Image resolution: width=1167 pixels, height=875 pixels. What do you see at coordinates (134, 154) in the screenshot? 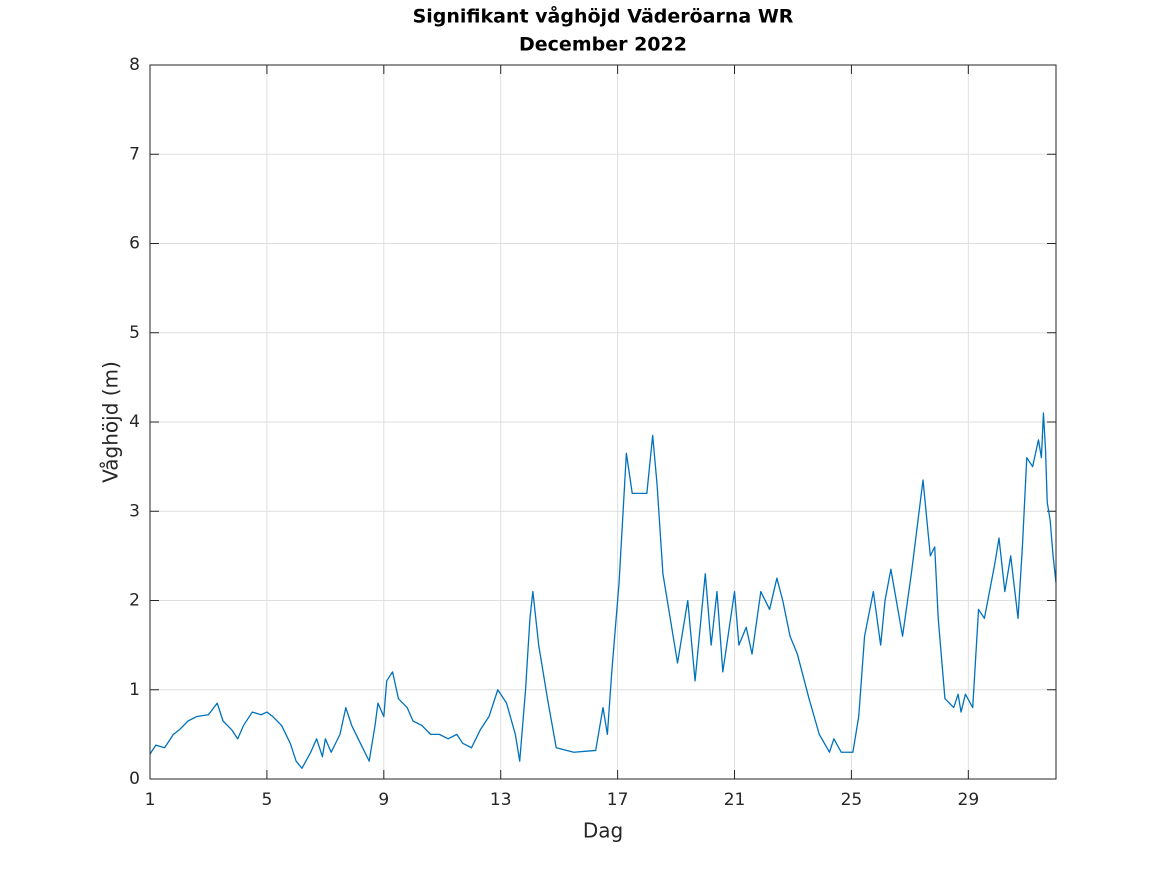
I see `y-tick-label: 7` at bounding box center [134, 154].